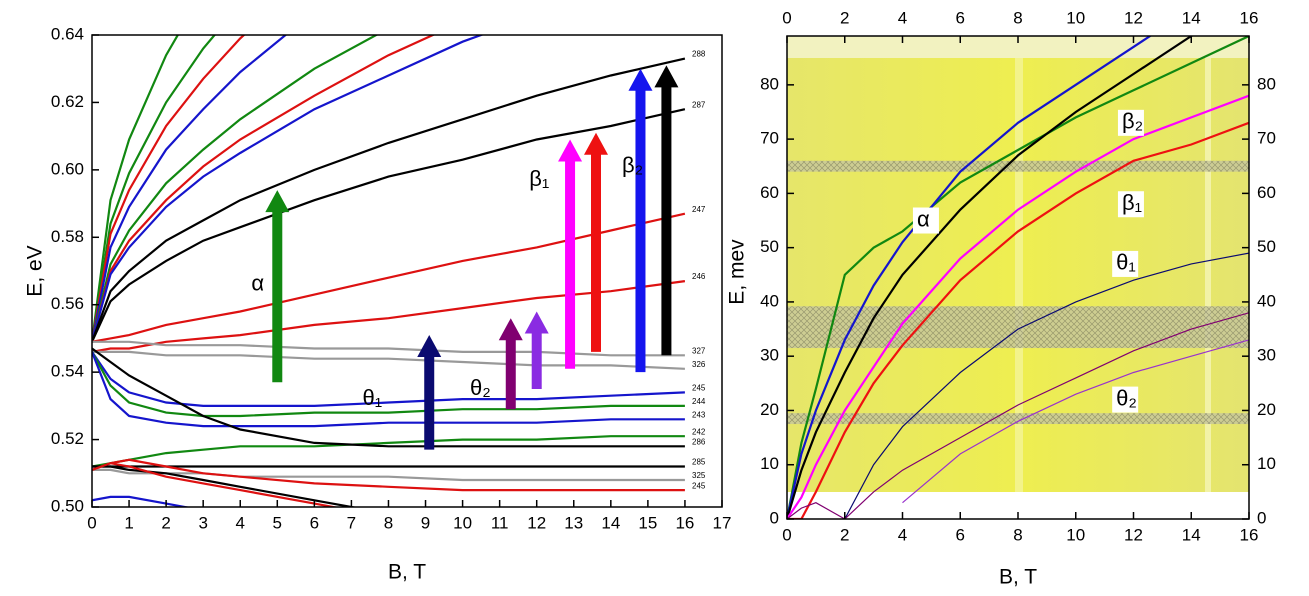 This screenshot has width=1309, height=596. I want to click on x2-tick-label: 6, so click(960, 17).